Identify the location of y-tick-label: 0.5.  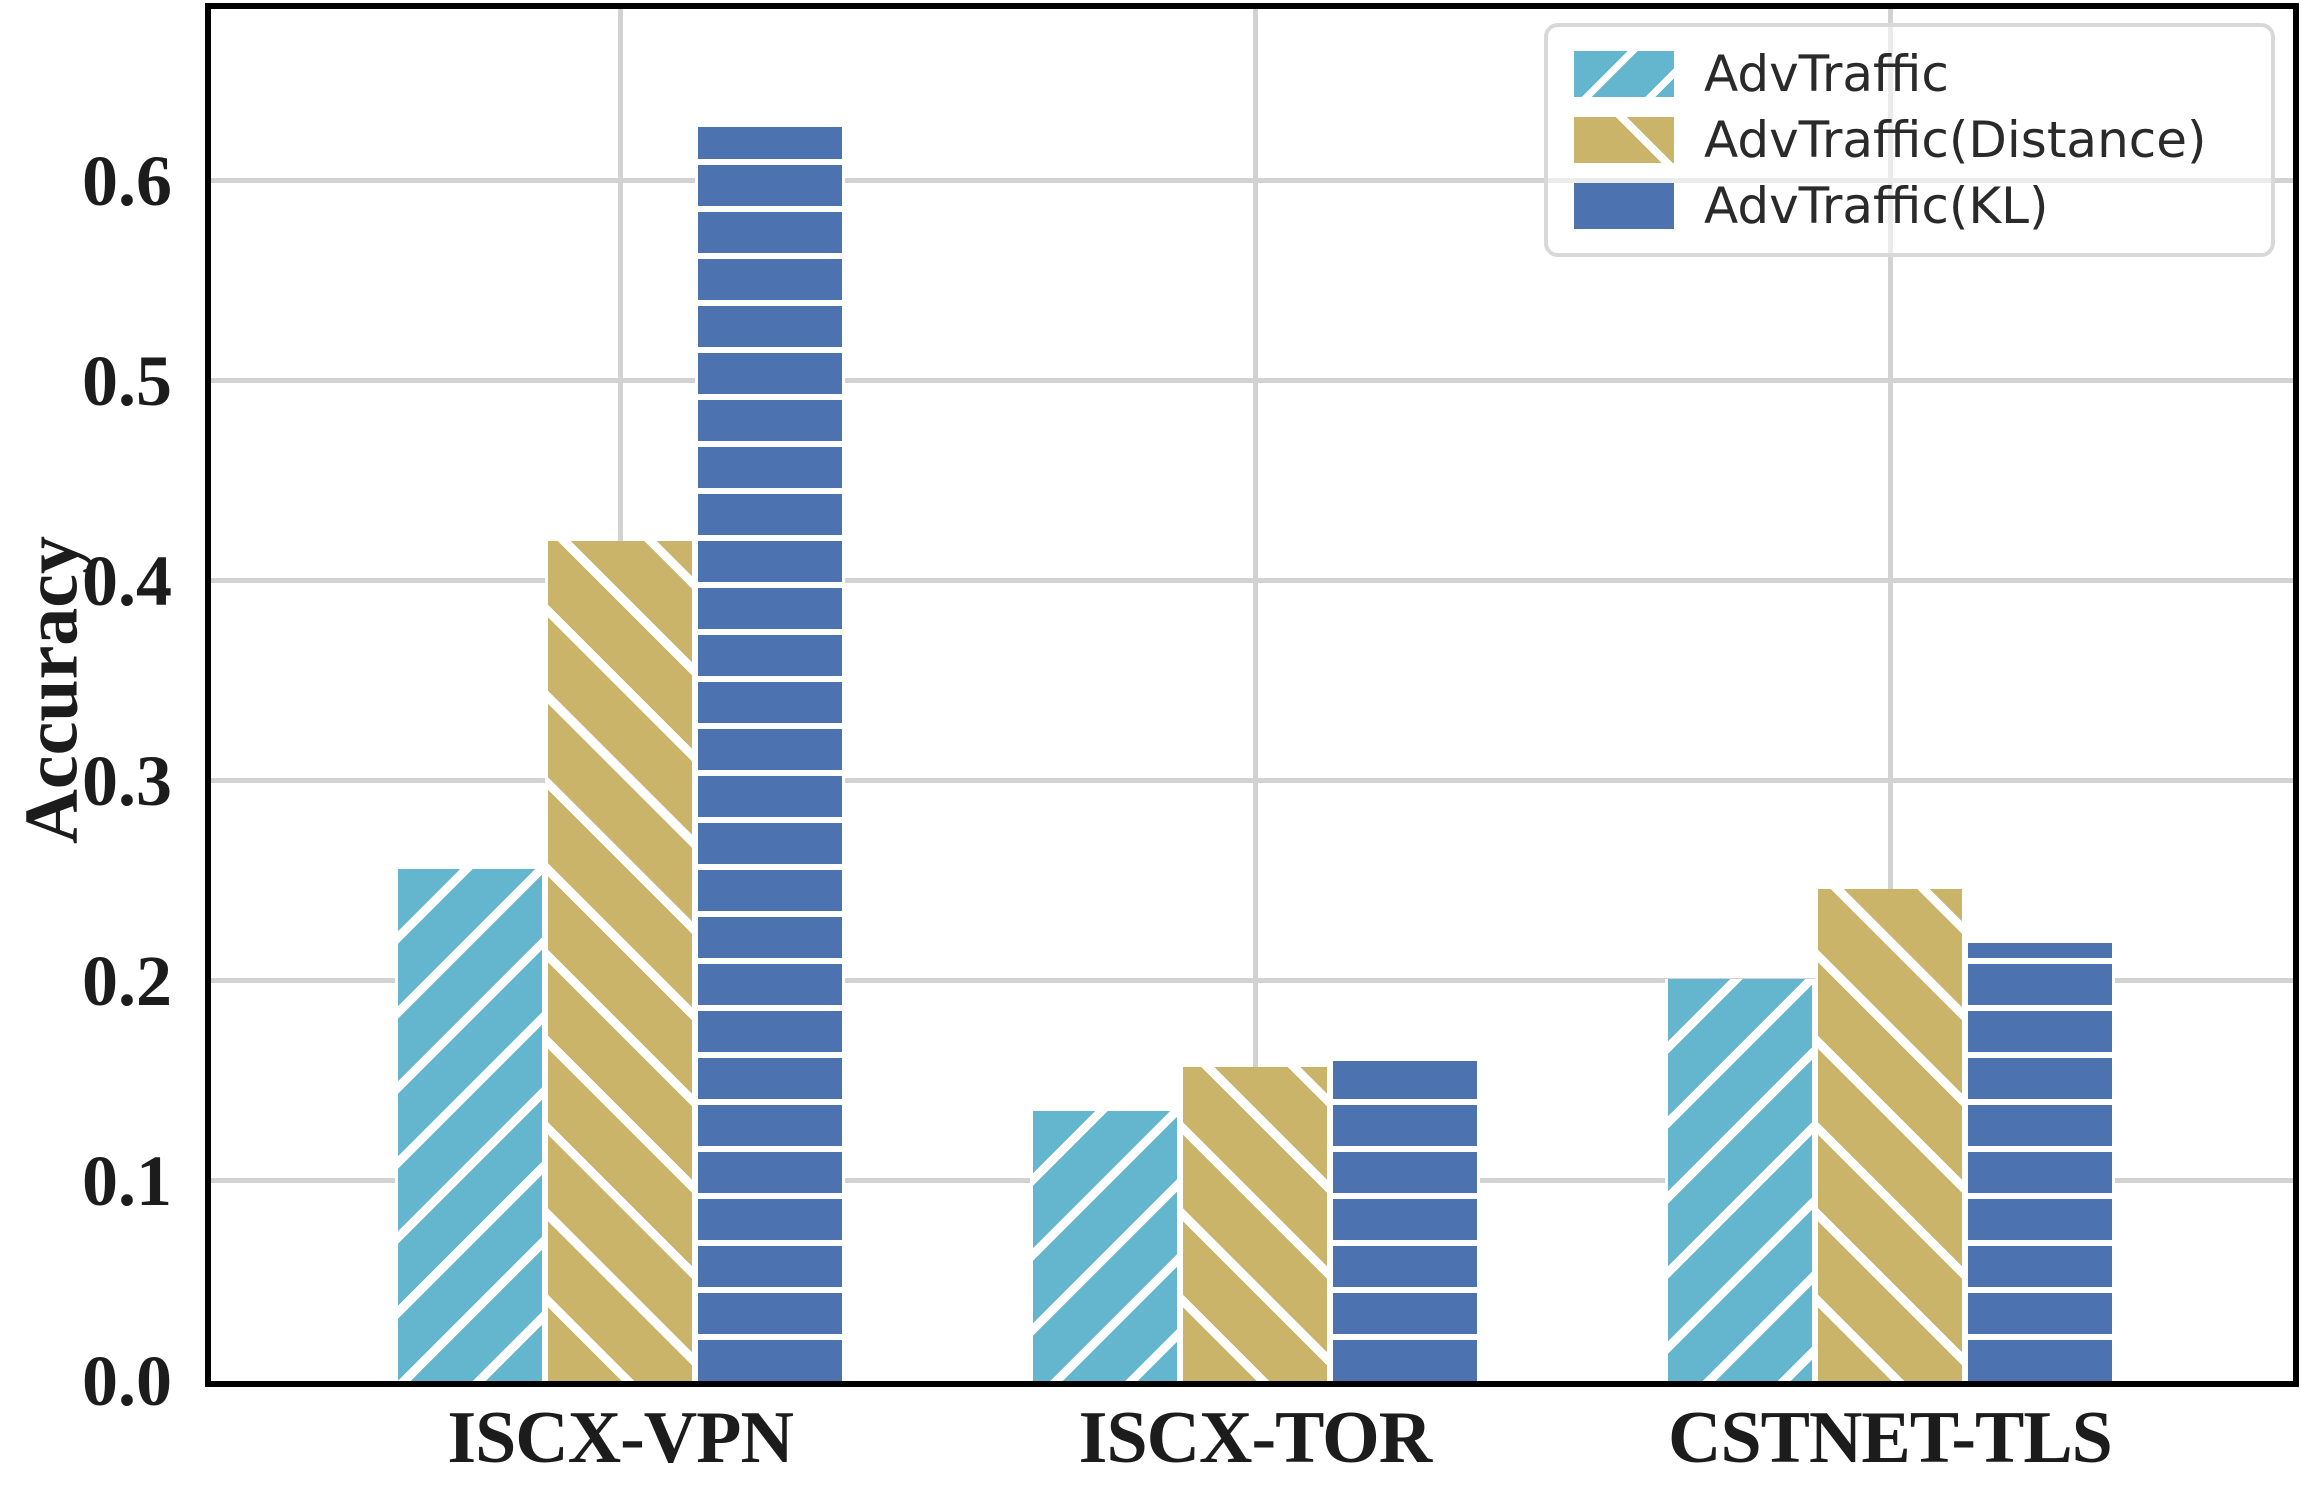
(127, 381).